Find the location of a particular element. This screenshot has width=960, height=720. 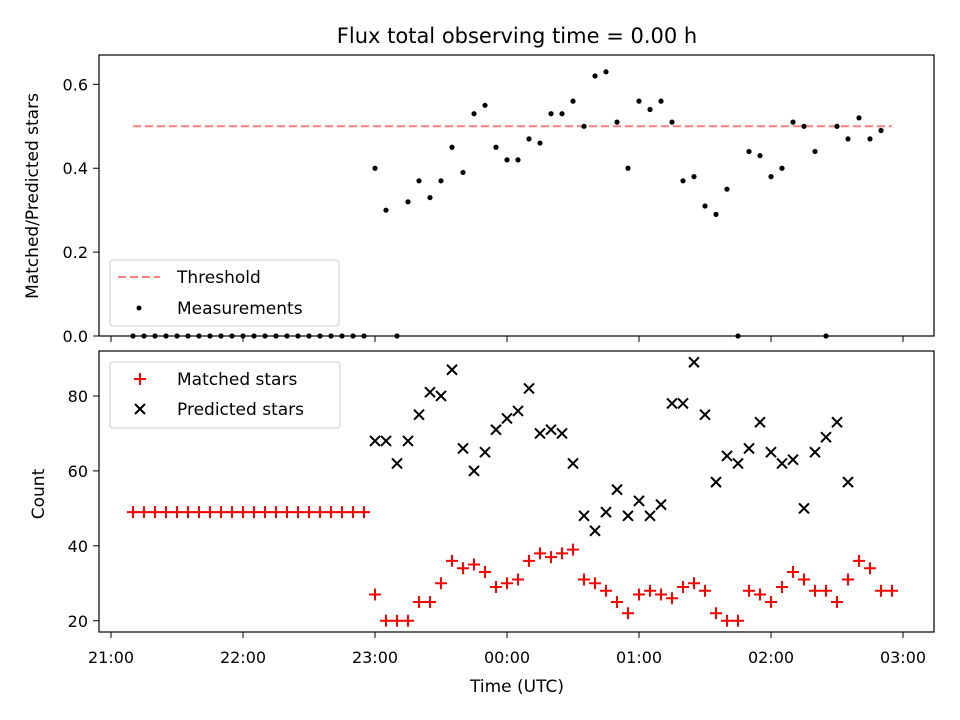

legend-matched-label: Matched stars is located at coordinates (237, 380).